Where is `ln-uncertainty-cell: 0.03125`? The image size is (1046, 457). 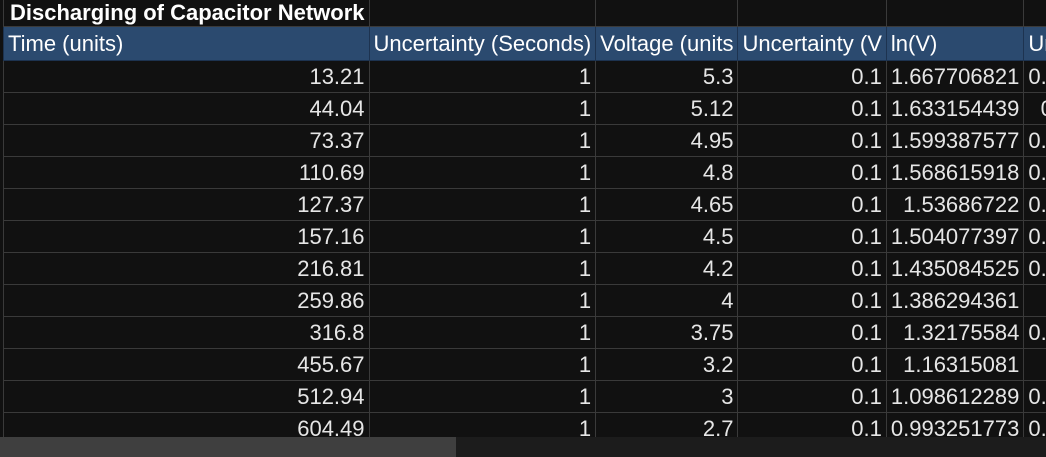 ln-uncertainty-cell: 0.03125 is located at coordinates (1034, 364).